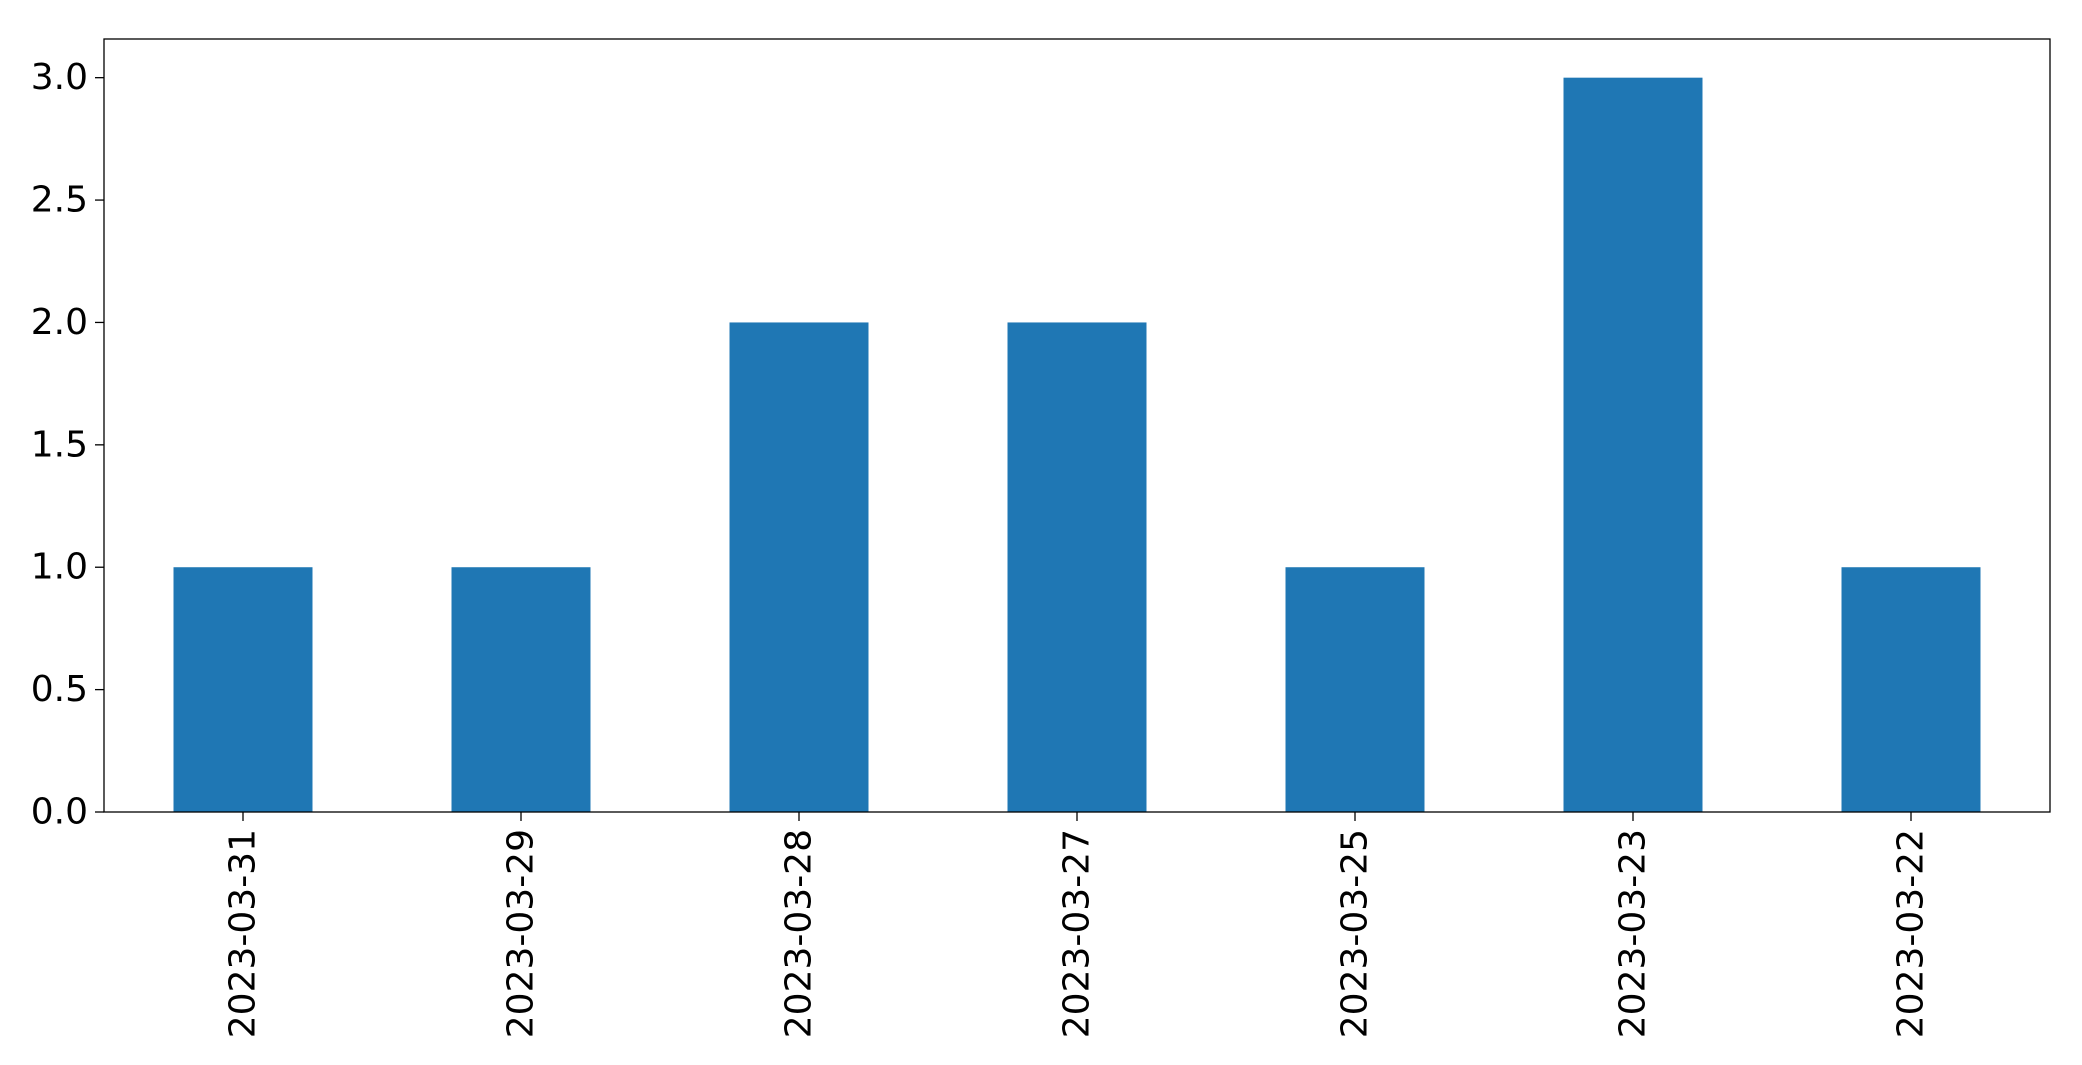  Describe the element at coordinates (59, 812) in the screenshot. I see `y-tick-label: 0.0` at that location.